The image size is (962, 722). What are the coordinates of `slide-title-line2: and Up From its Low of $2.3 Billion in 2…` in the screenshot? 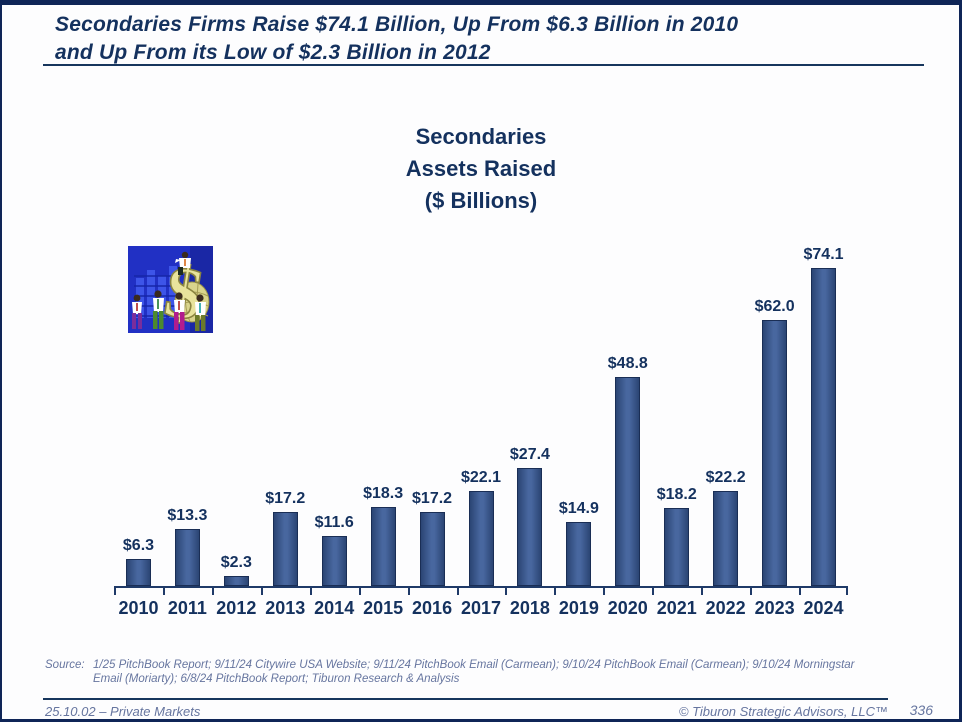 It's located at (273, 52).